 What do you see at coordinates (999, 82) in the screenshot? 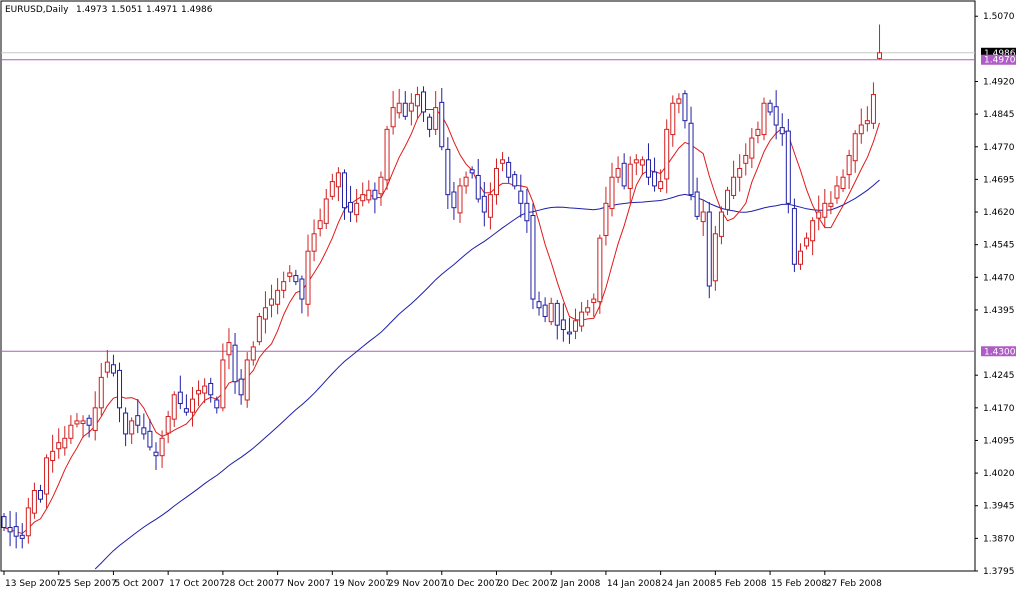
I see `y-tick-label: 1.4920` at bounding box center [999, 82].